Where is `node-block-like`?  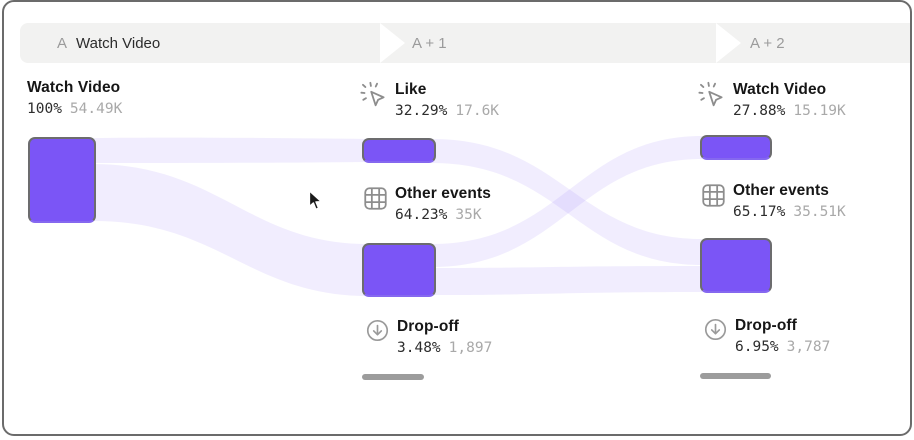 node-block-like is located at coordinates (399, 150).